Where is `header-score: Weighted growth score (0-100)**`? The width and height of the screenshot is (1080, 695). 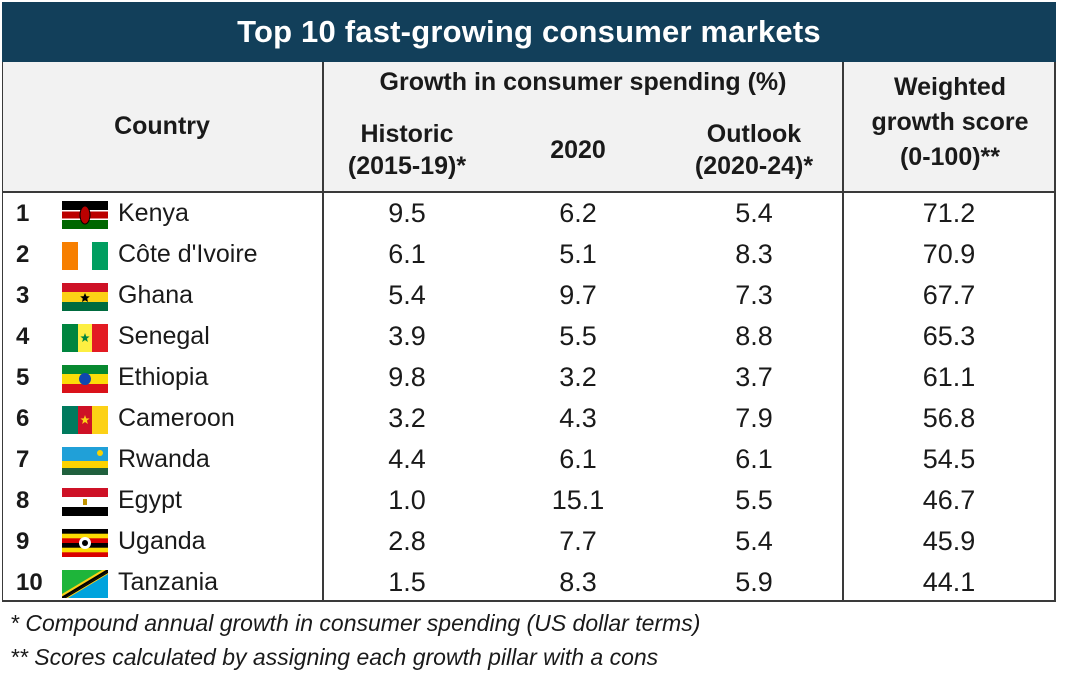
header-score: Weighted growth score (0-100)** is located at coordinates (950, 129).